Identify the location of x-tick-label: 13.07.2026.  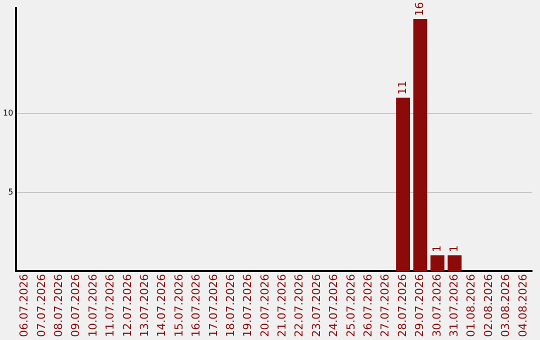
(144, 306).